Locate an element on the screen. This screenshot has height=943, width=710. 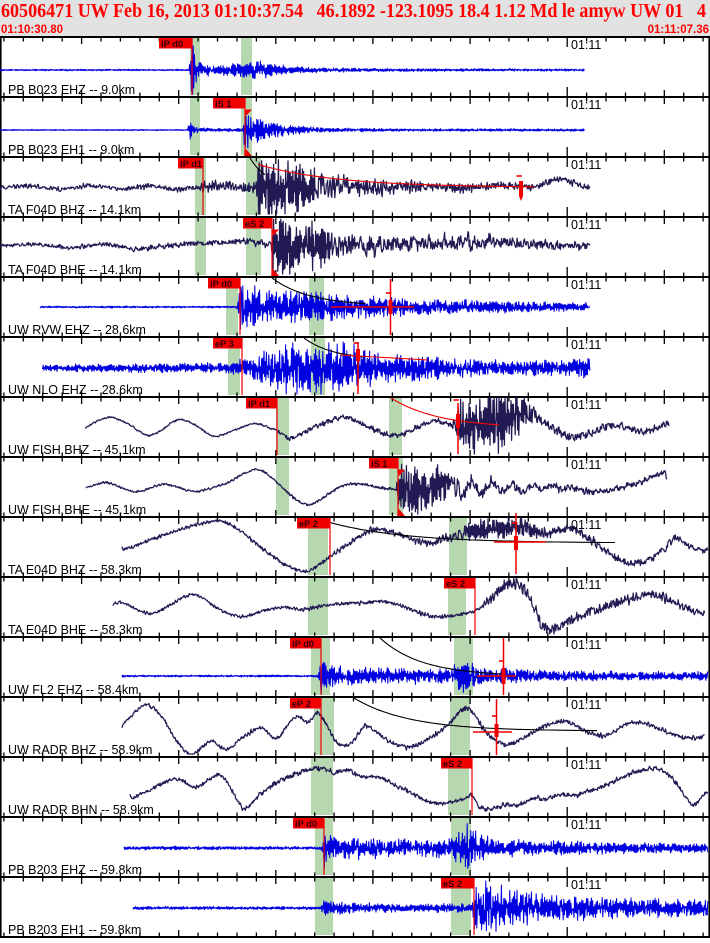
svg-text: UW RADR BHN -- 58.9km is located at coordinates (81, 810).